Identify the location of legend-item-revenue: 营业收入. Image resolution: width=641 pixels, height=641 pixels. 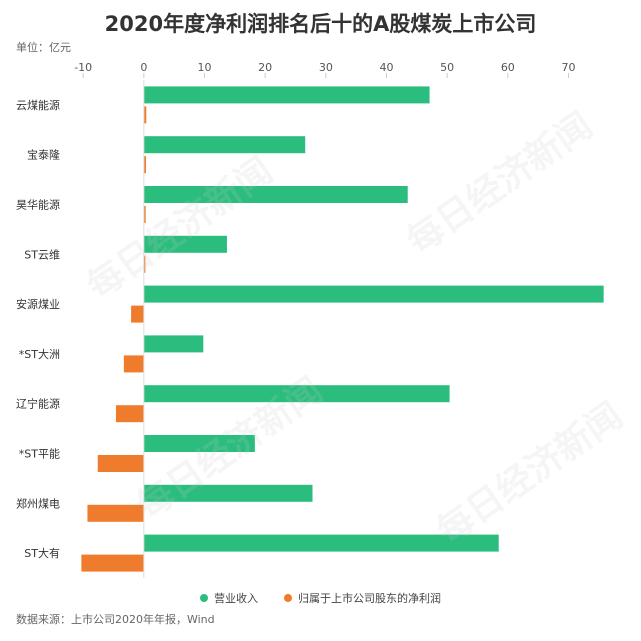
(229, 598).